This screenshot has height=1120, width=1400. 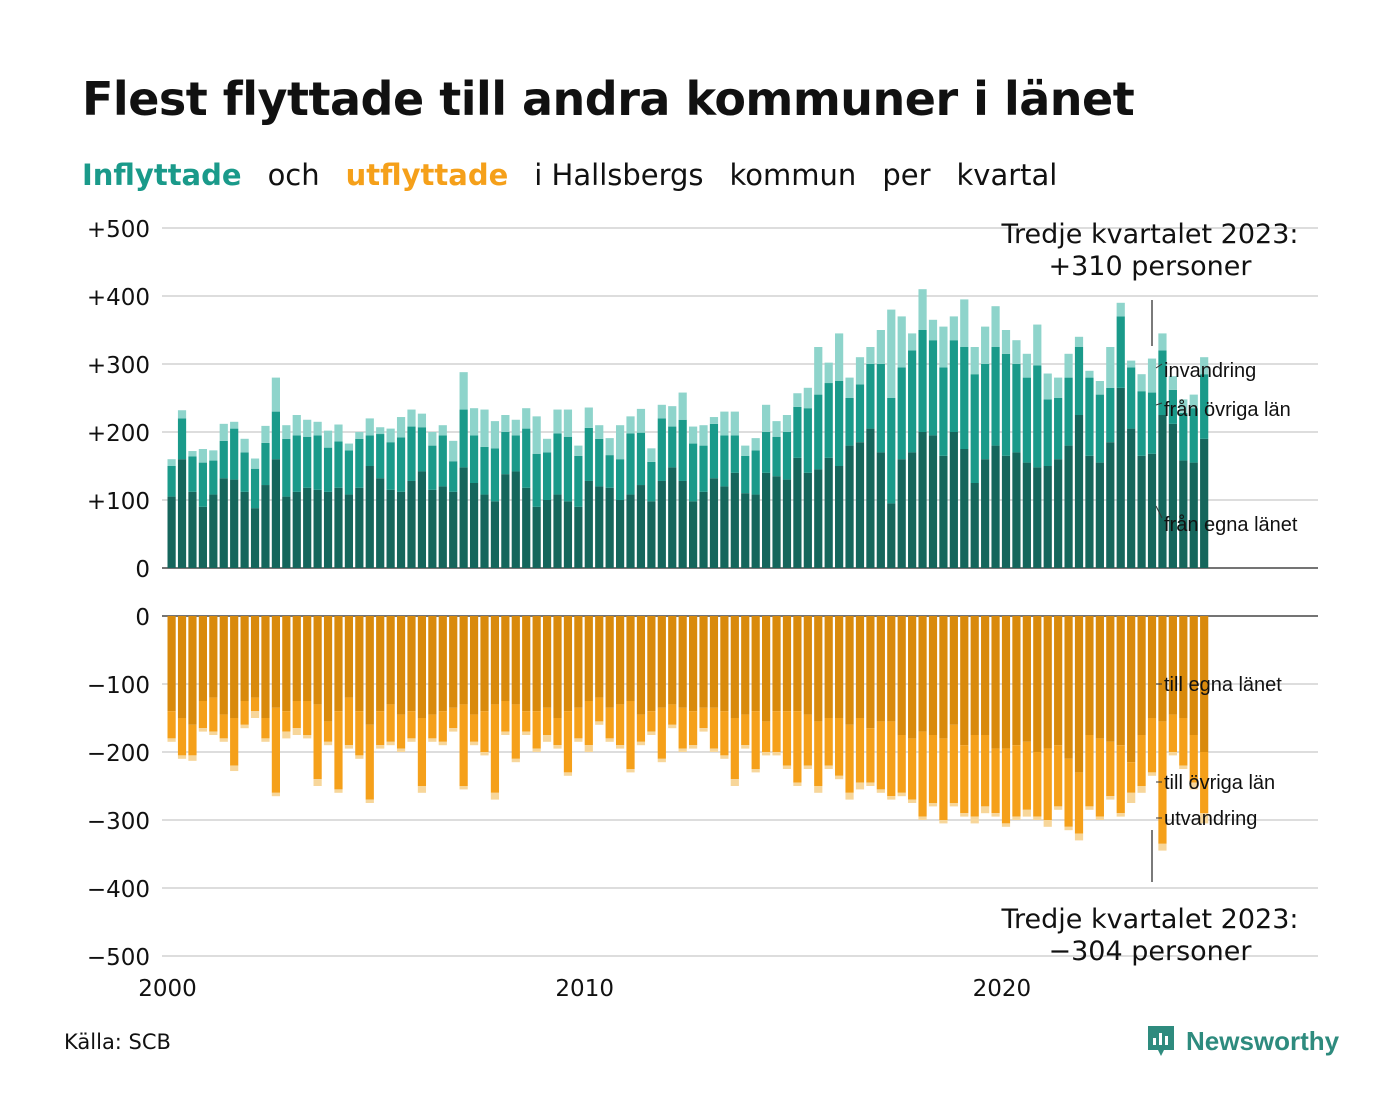 I want to click on top-y-tick-label: +500, so click(x=118, y=230).